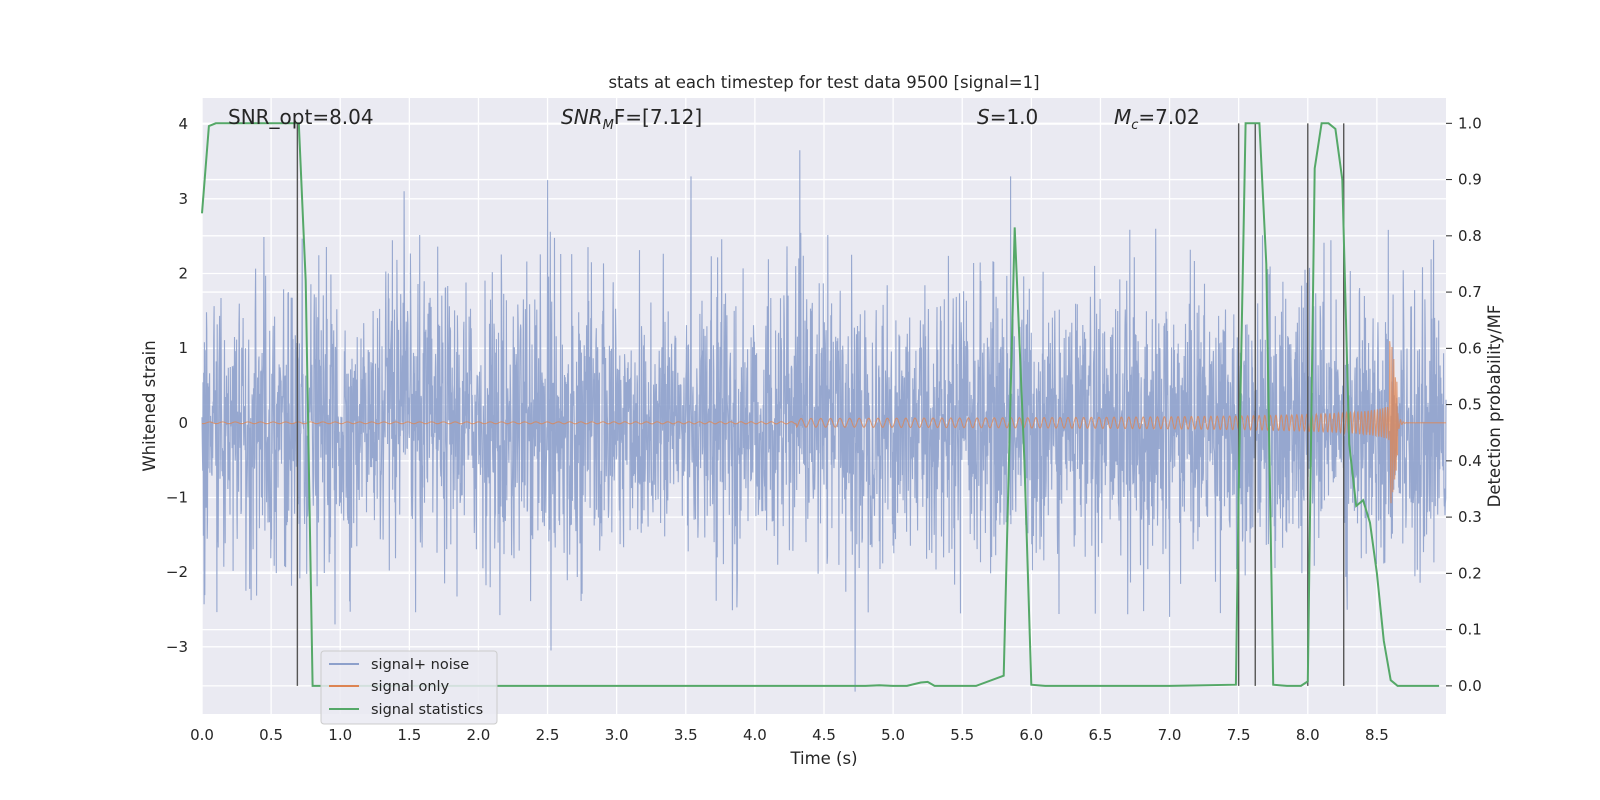 Image resolution: width=1600 pixels, height=800 pixels. What do you see at coordinates (1377, 735) in the screenshot?
I see `x-tick-label: 8.5` at bounding box center [1377, 735].